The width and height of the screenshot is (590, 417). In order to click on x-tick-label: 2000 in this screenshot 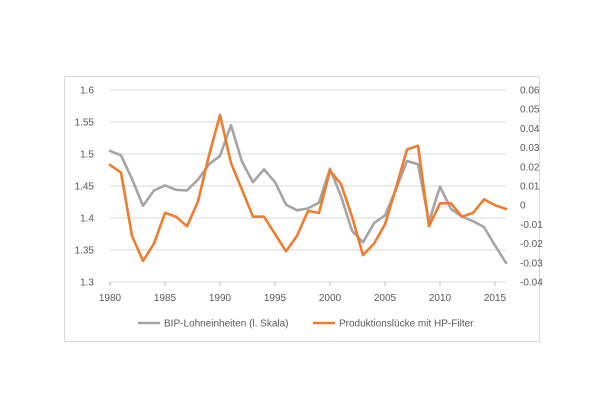, I will do `click(330, 298)`.